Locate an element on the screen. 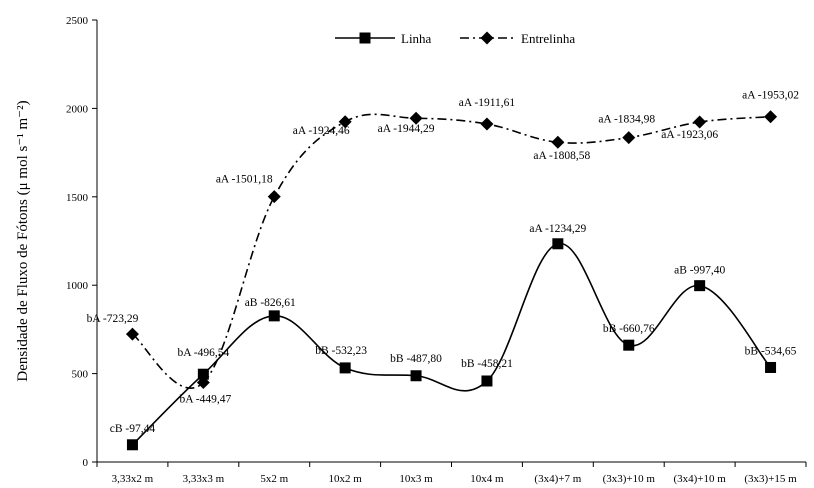  legend-marker-linha is located at coordinates (365, 38).